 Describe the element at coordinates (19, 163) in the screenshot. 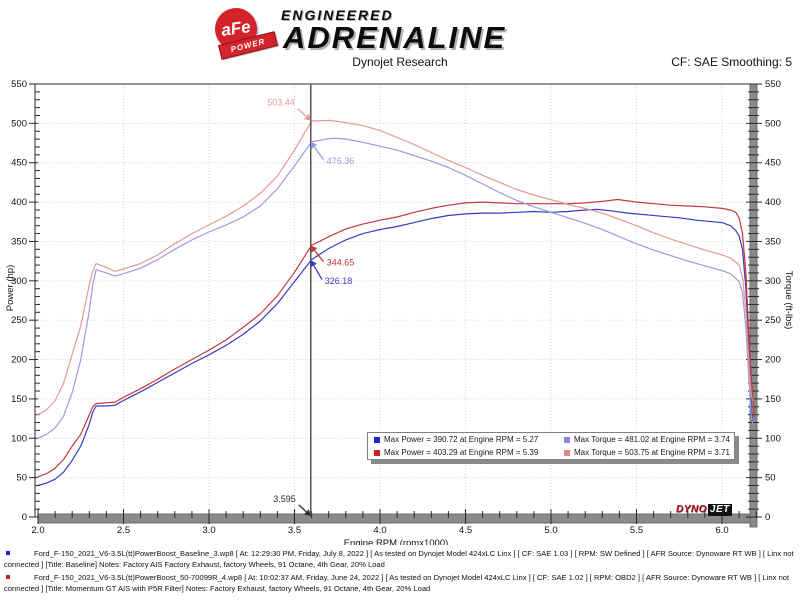

I see `power-axis-tick-label: 450` at that location.